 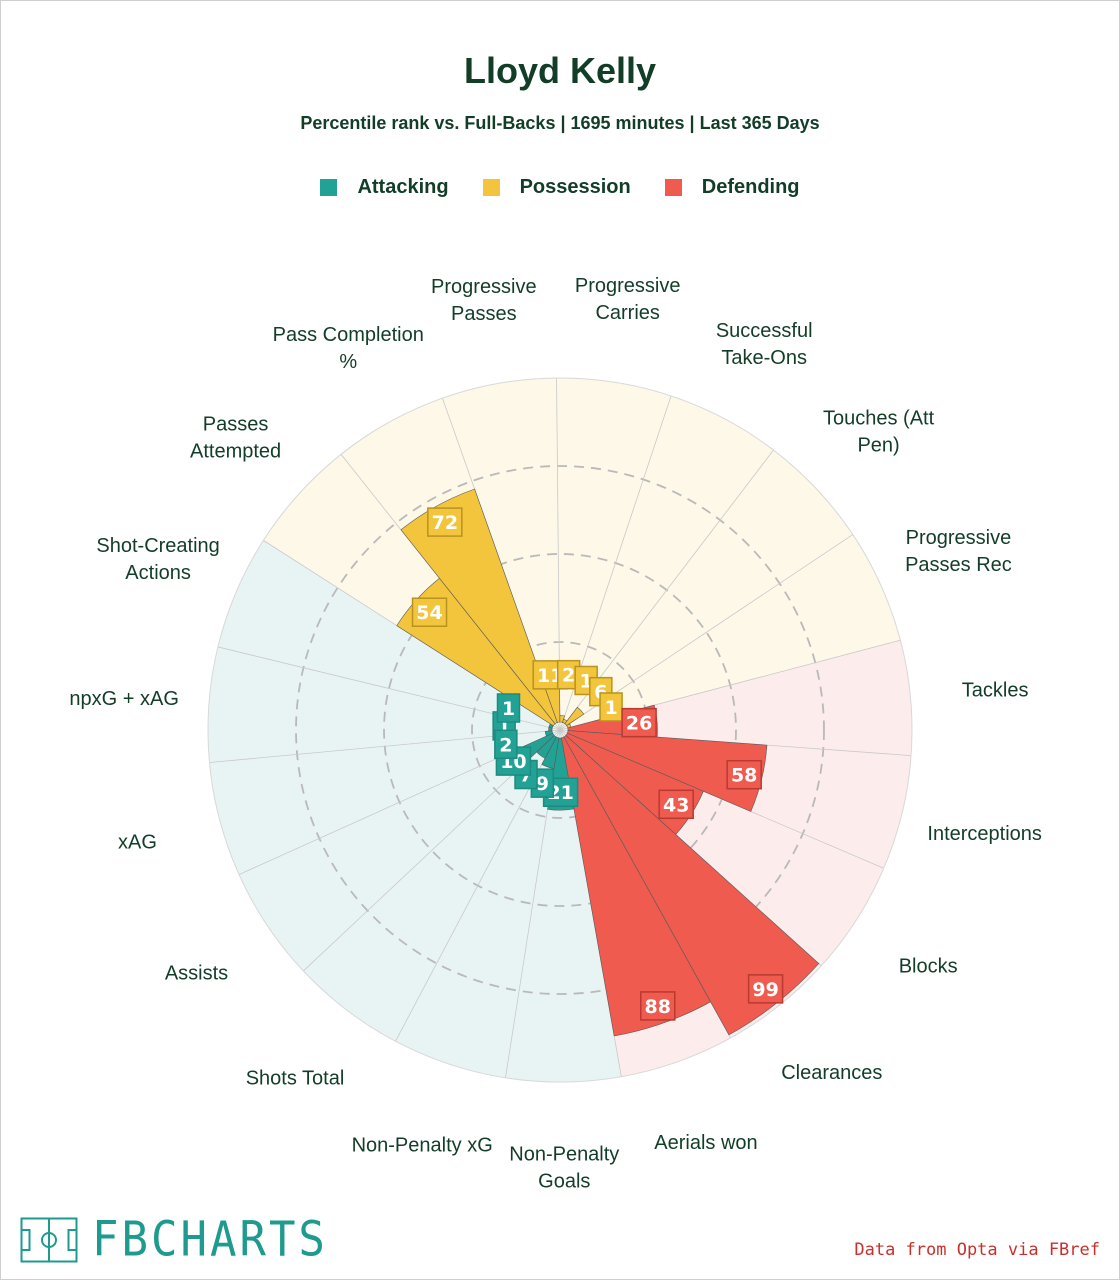 I want to click on category-label-passes-attempted: Passes Attempted, so click(x=235, y=438).